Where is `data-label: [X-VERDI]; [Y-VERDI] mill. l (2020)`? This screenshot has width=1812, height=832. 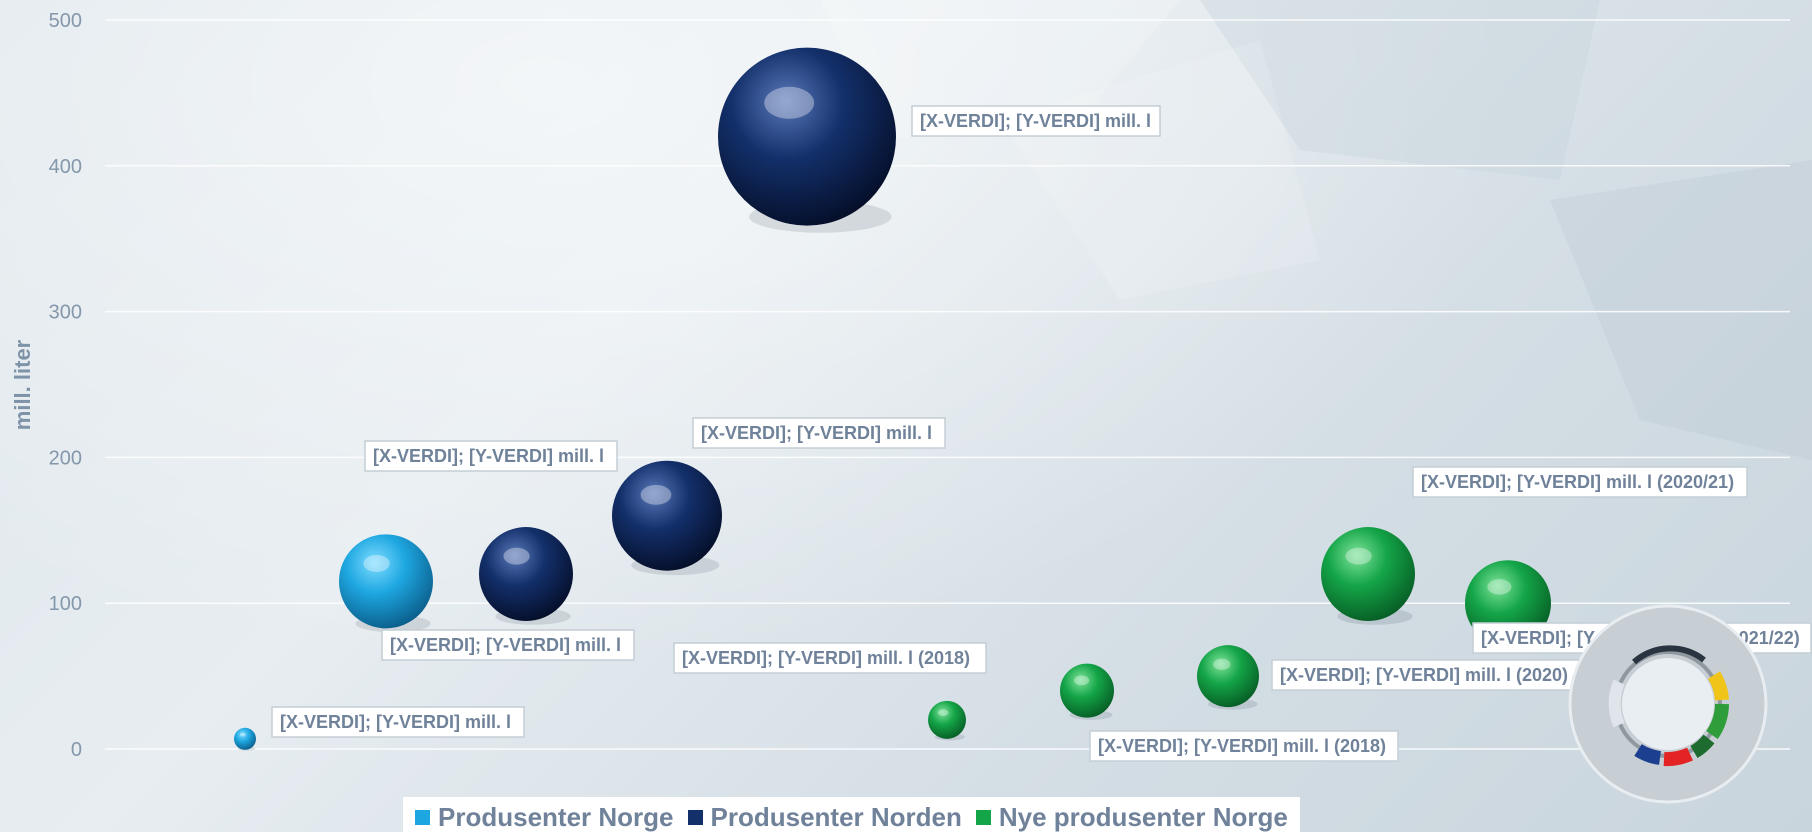
data-label: [X-VERDI]; [Y-VERDI] mill. l (2020) is located at coordinates (1424, 675).